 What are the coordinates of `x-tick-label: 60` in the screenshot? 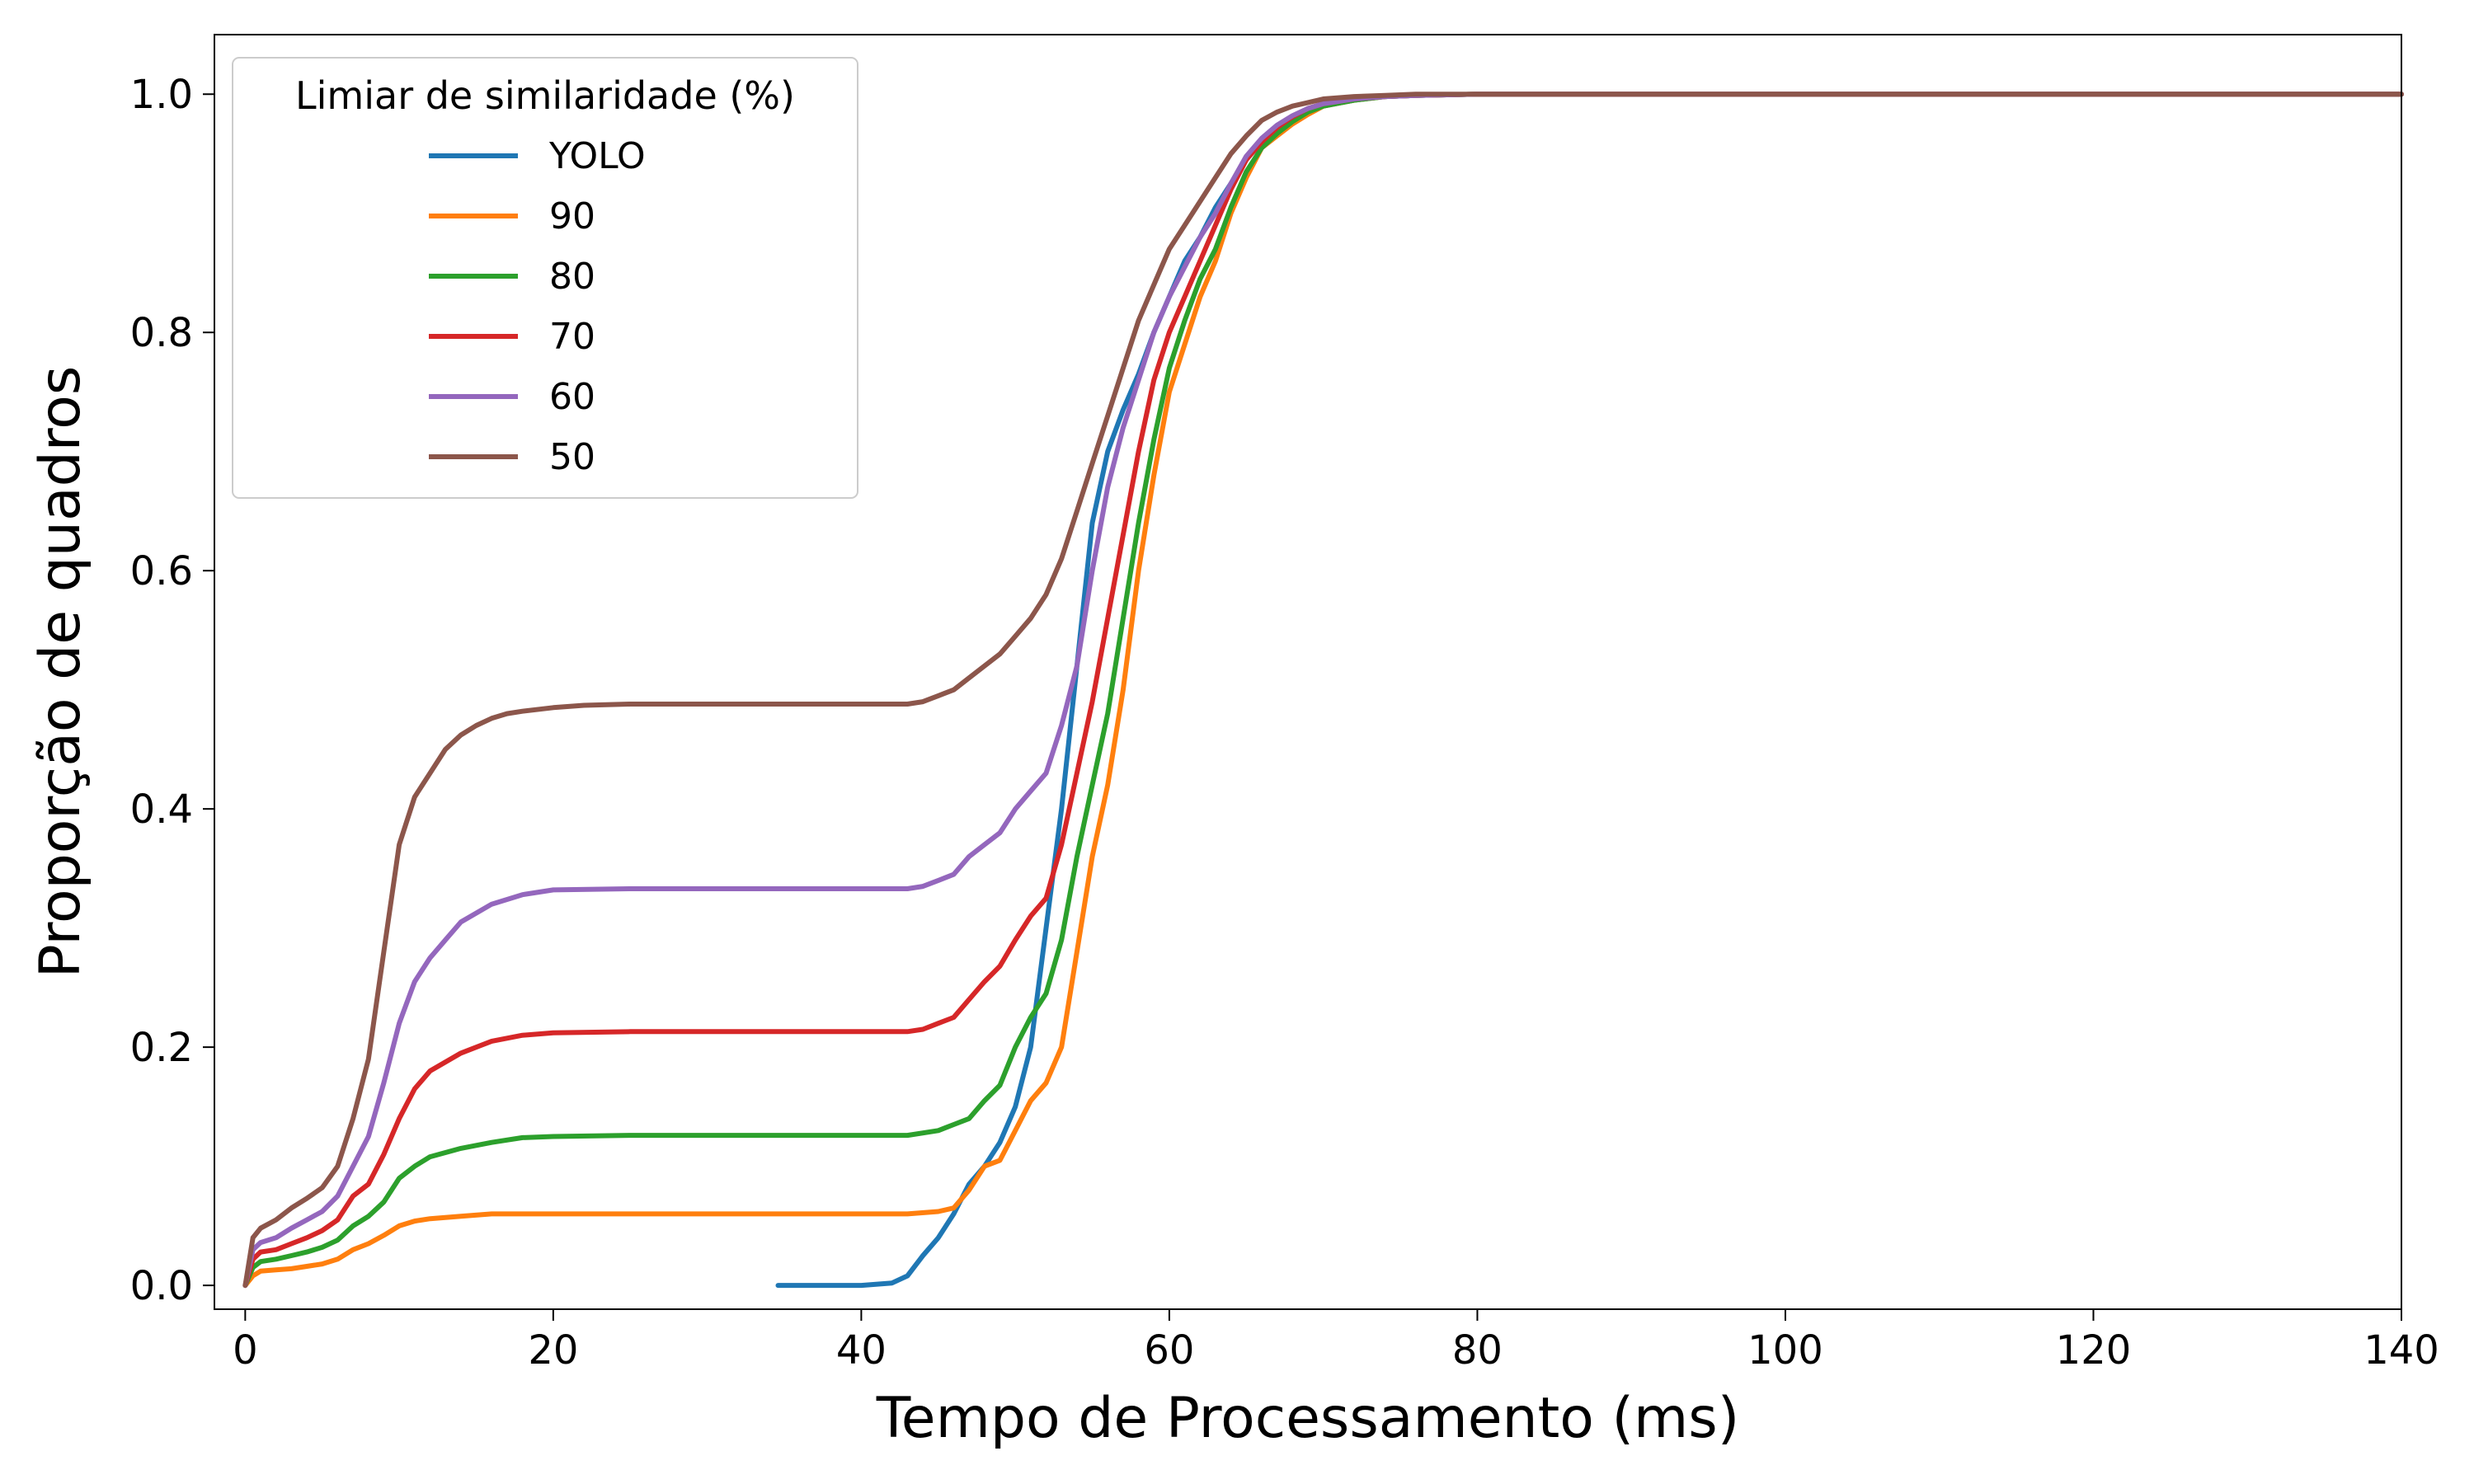 It's located at (1169, 1350).